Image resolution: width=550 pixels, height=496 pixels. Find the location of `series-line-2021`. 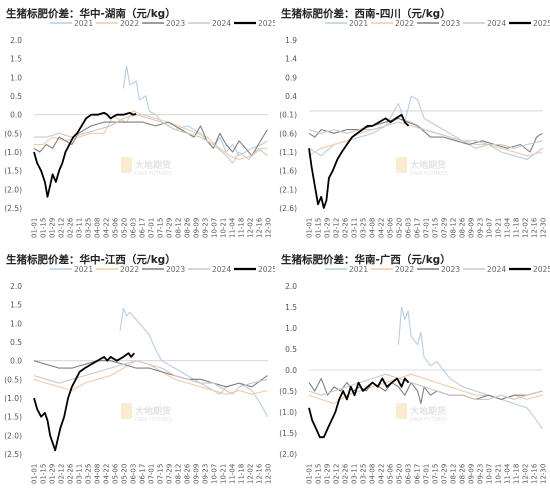

series-line-2021 is located at coordinates (470, 368).